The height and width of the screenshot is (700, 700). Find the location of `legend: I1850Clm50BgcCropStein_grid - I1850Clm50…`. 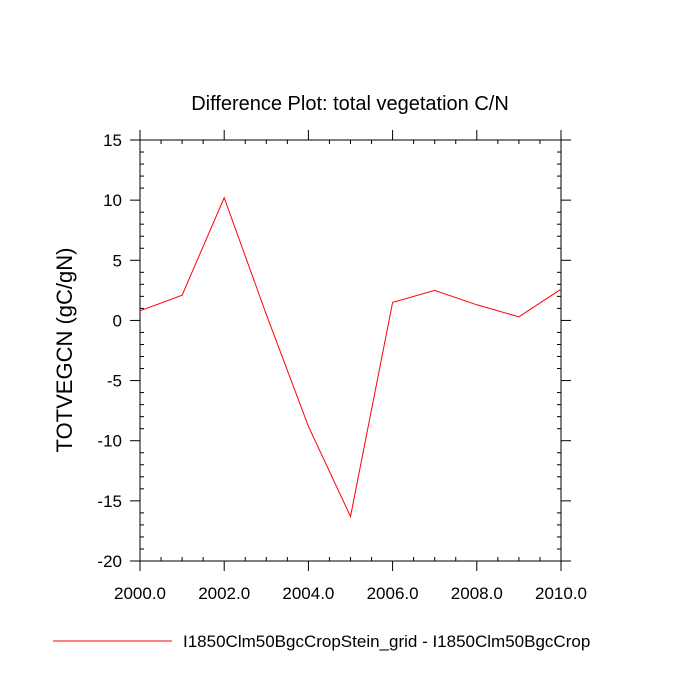

legend: I1850Clm50BgcCropStein_grid - I1850Clm50… is located at coordinates (321, 641).